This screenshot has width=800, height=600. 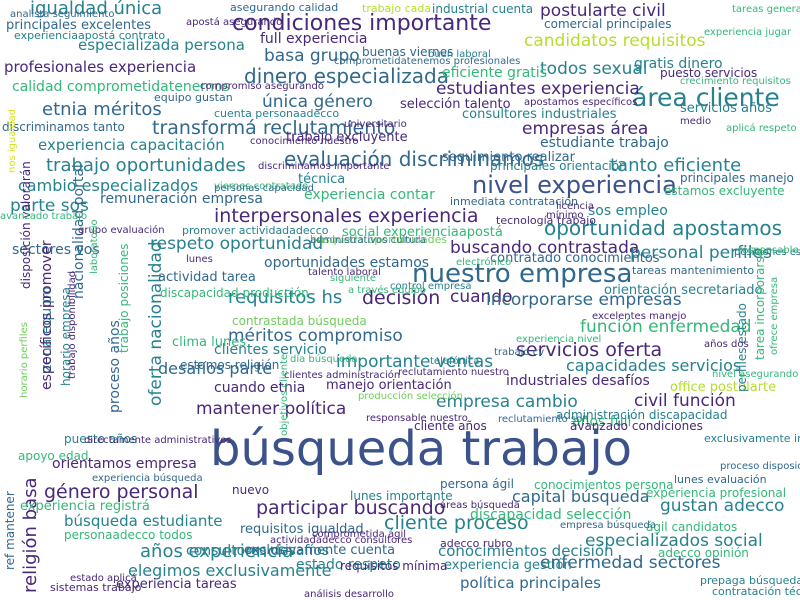 I want to click on cloud-word: viernes contratado, so click(x=261, y=186).